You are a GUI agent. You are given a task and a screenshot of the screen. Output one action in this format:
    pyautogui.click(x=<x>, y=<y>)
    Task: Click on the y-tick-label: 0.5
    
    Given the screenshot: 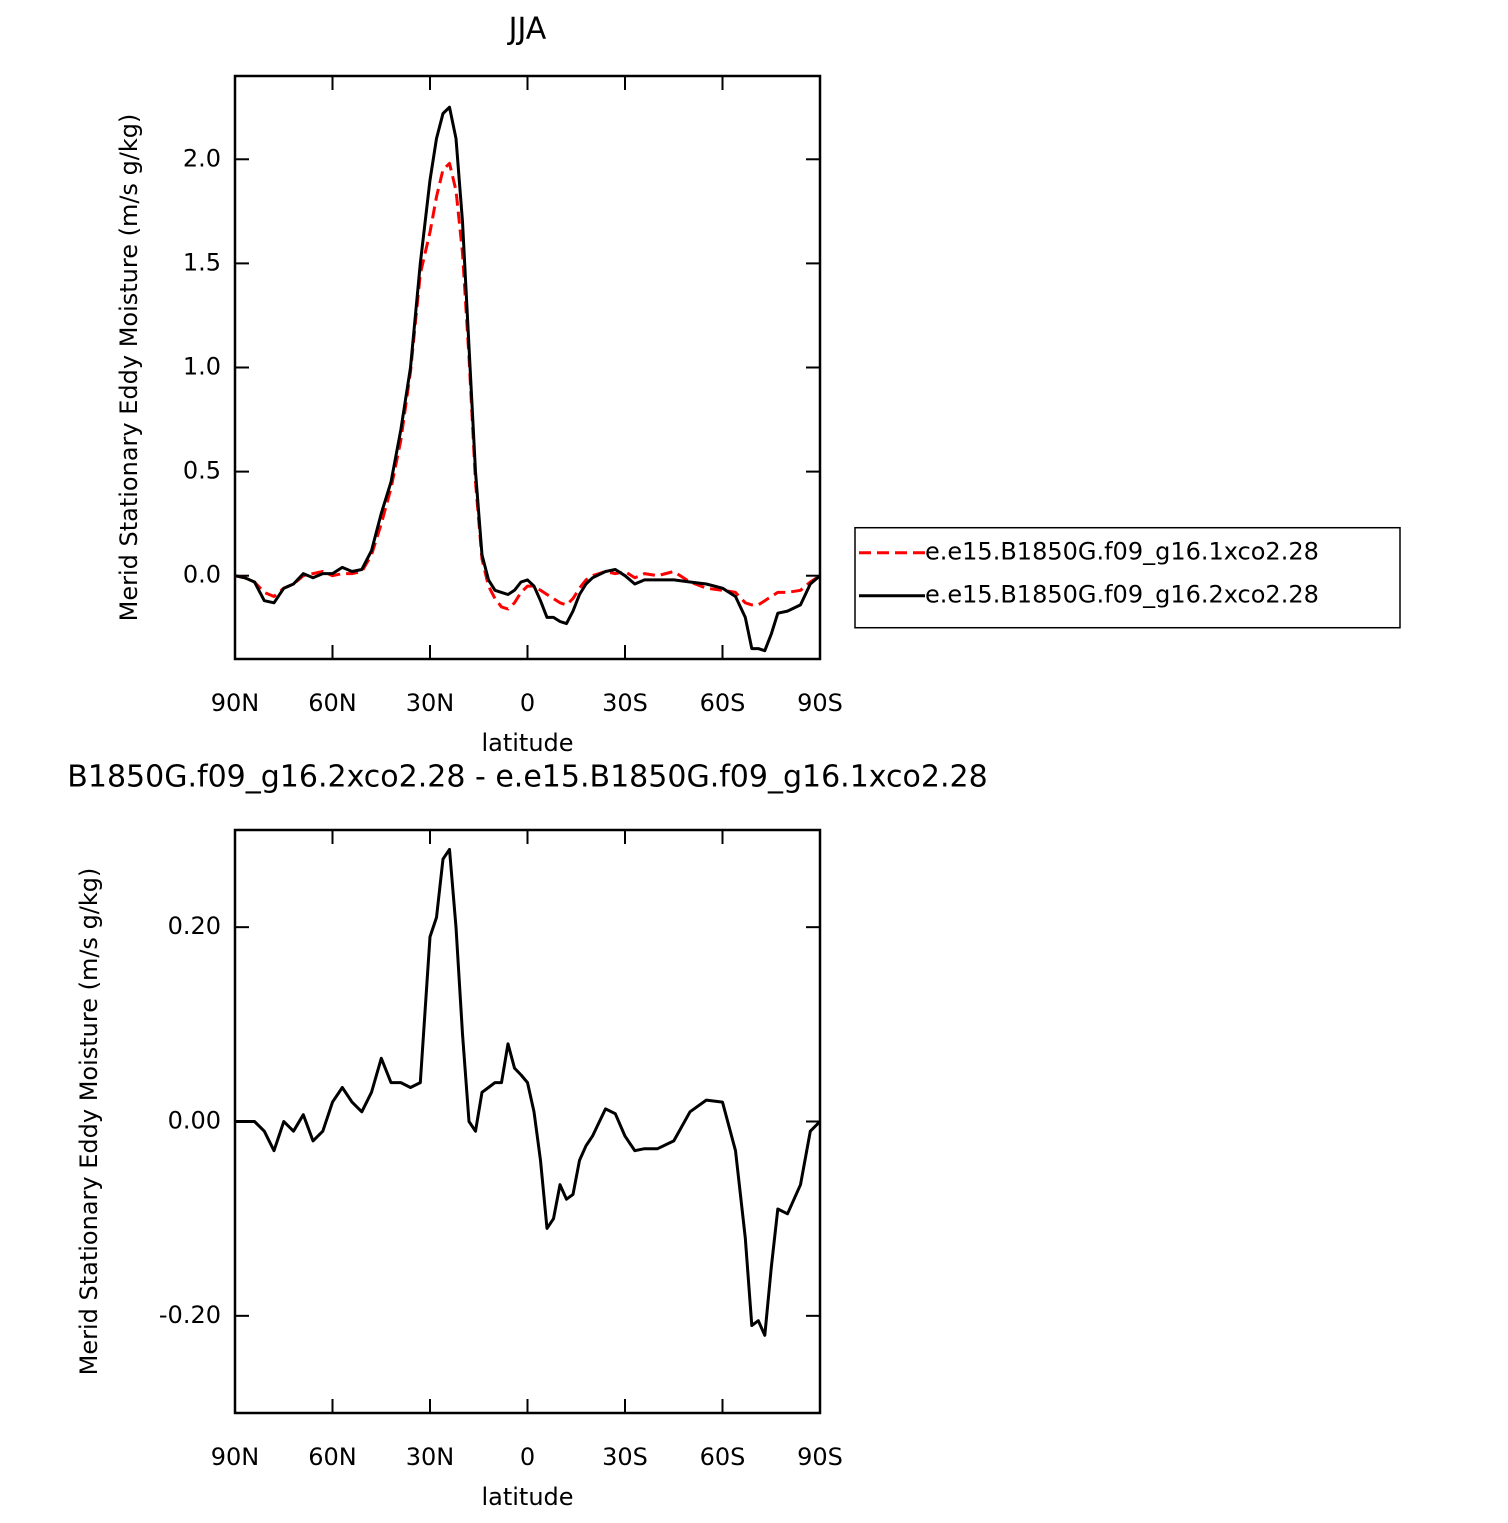 What is the action you would take?
    pyautogui.click(x=202, y=471)
    